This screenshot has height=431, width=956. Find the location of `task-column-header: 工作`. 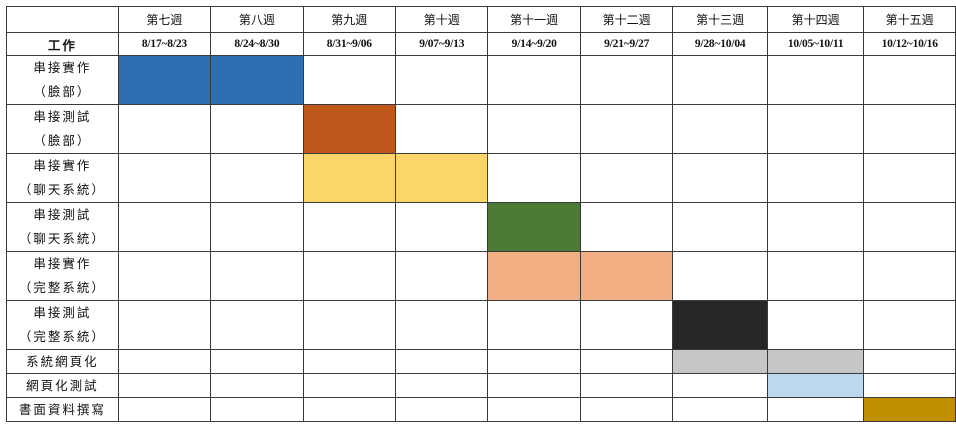

task-column-header: 工作 is located at coordinates (62, 44).